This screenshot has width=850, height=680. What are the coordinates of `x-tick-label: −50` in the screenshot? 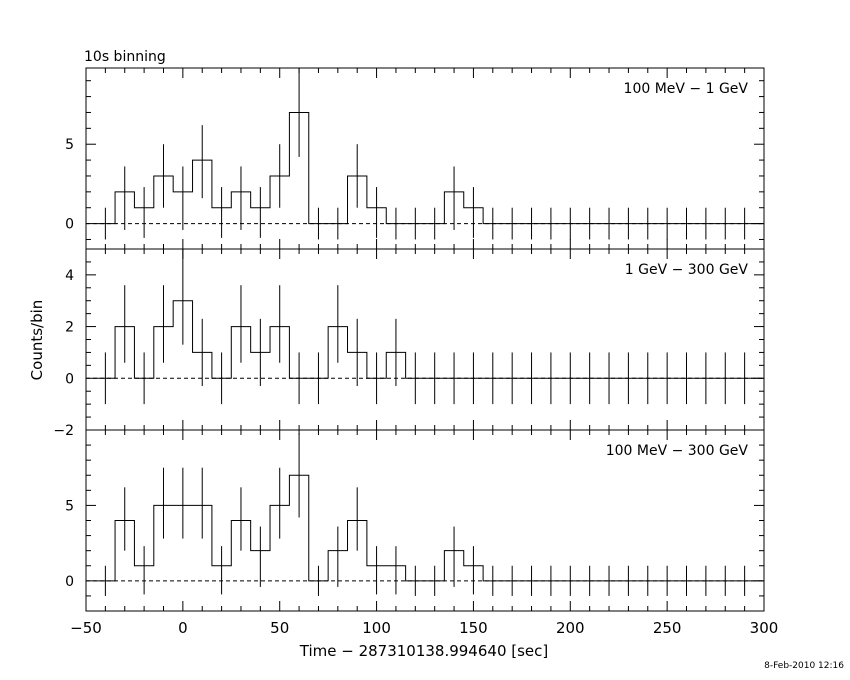 It's located at (86, 628).